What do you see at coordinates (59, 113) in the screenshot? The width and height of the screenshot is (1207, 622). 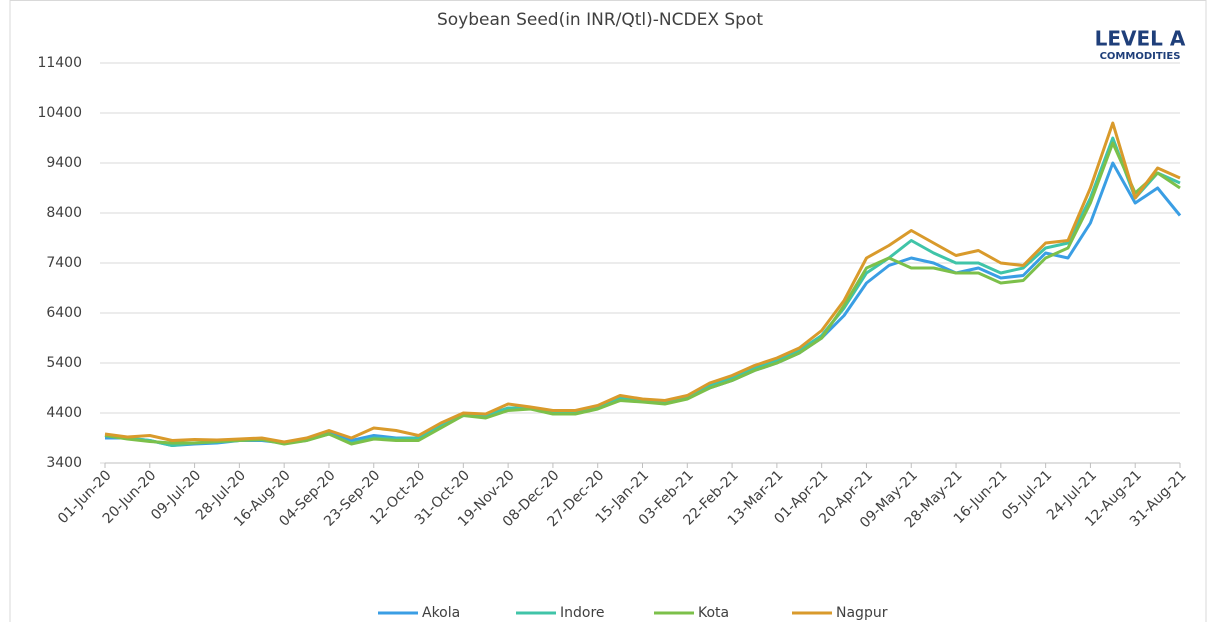 I see `y-tick-label: 10400` at bounding box center [59, 113].